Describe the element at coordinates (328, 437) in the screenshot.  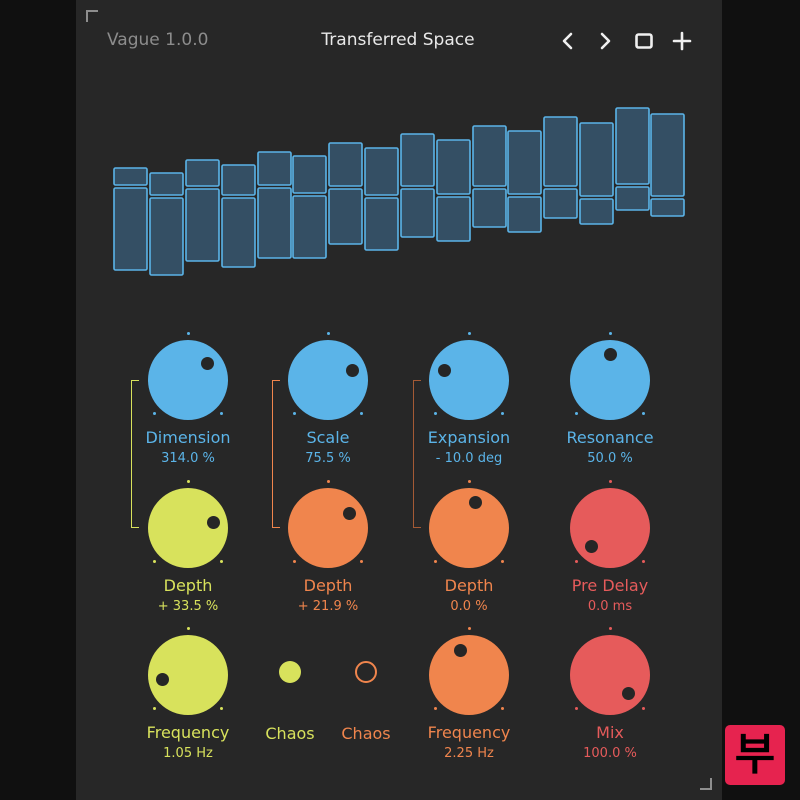
I see `scale-label: Scale` at that location.